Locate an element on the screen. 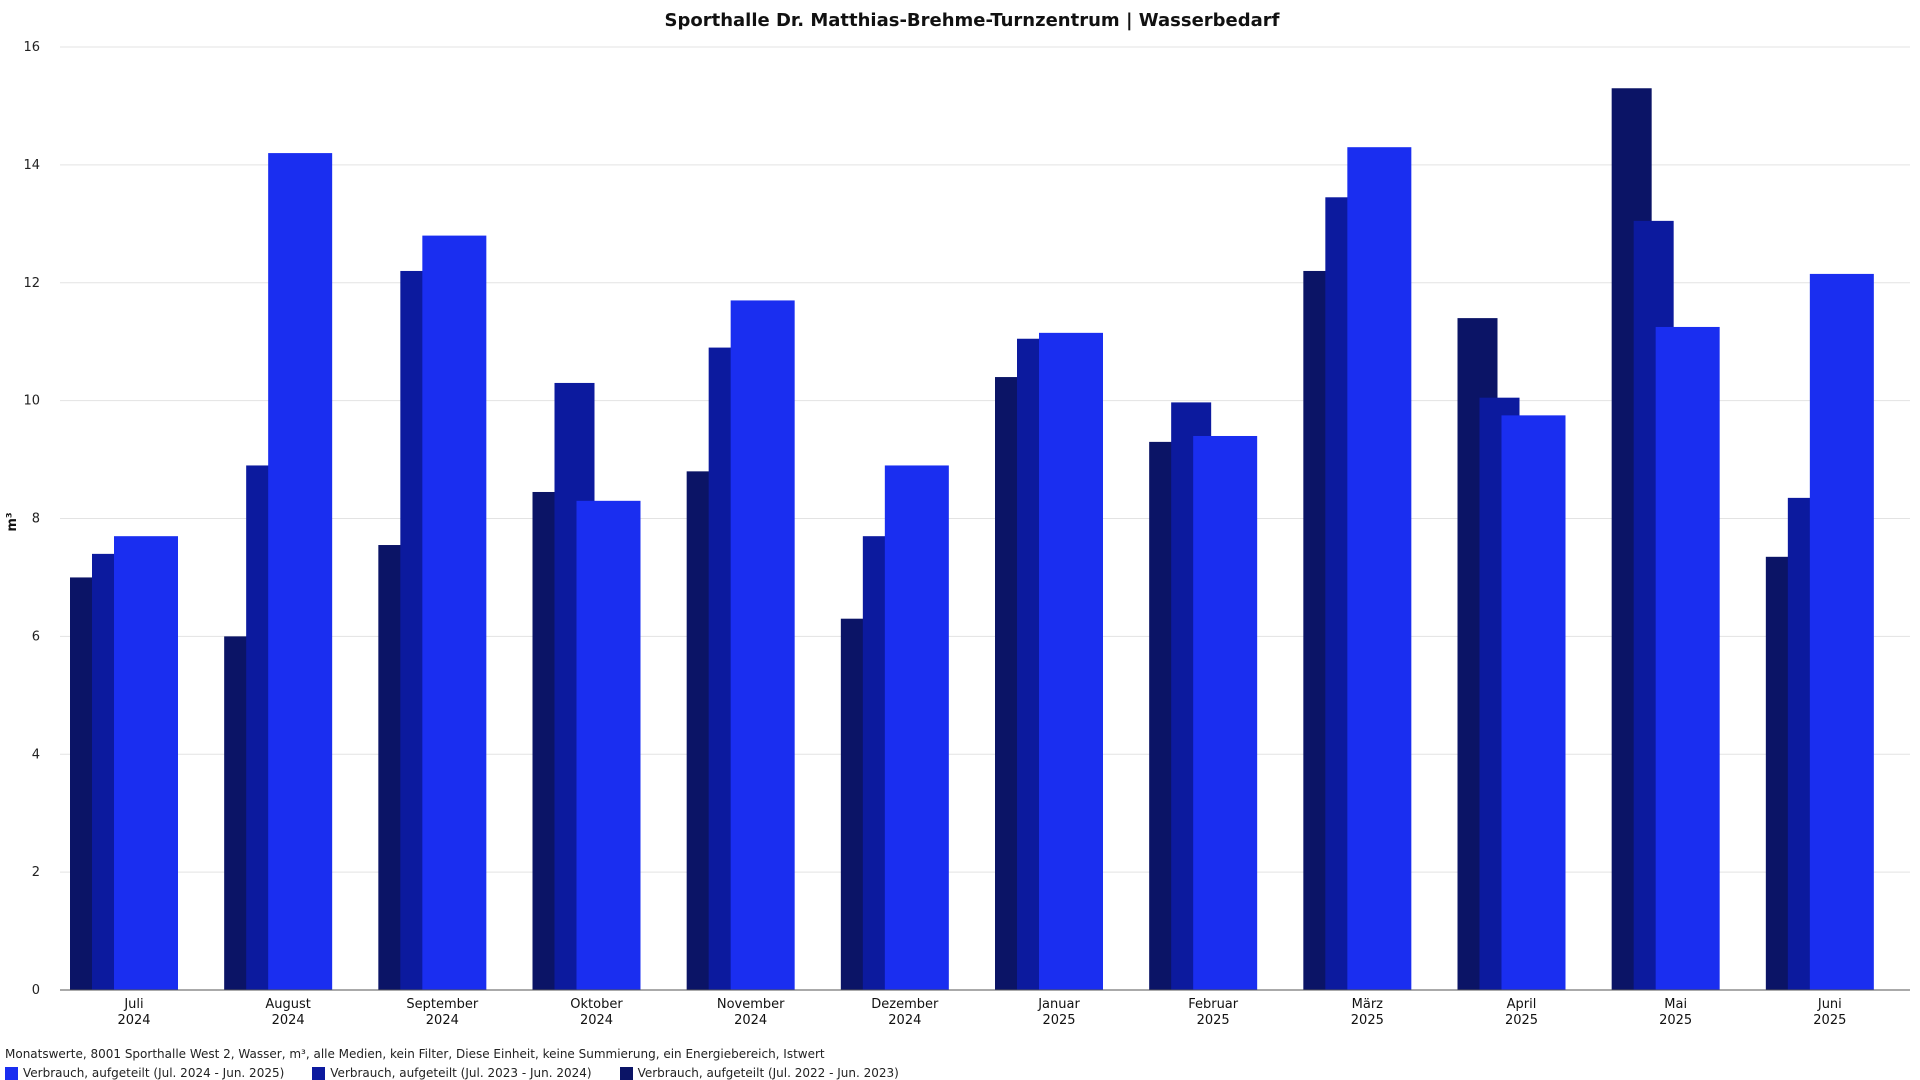 The width and height of the screenshot is (1920, 1080). y-tick-label: 2 is located at coordinates (36, 872).